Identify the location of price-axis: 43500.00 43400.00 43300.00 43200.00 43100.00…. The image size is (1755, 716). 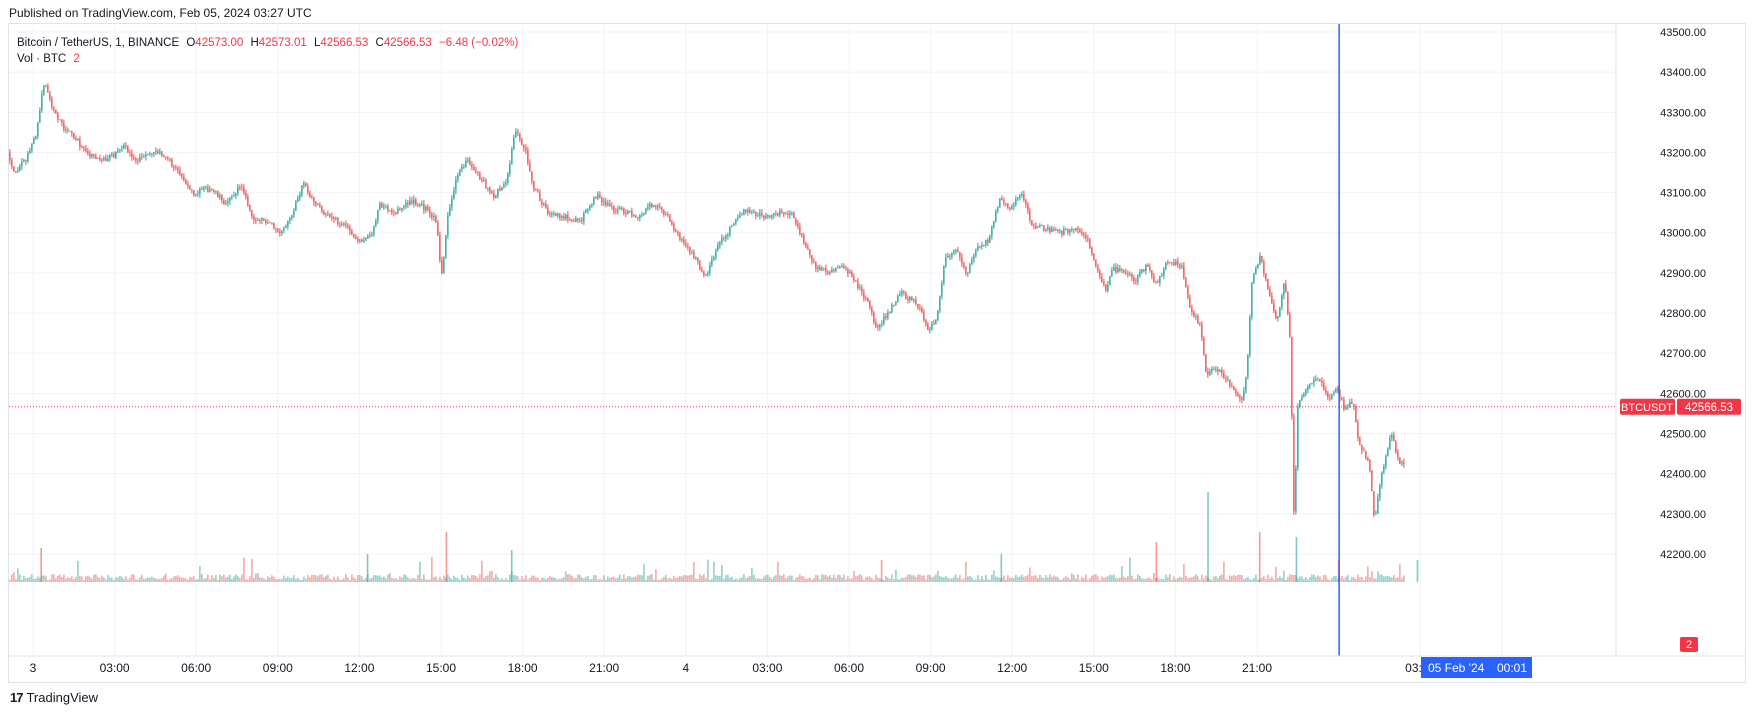
(1683, 294).